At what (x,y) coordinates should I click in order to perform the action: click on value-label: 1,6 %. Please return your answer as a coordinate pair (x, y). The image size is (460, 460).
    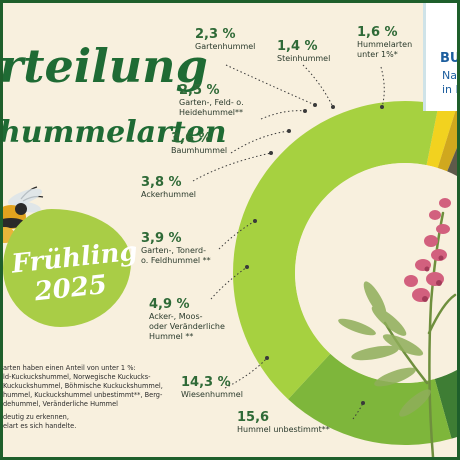
    Looking at the image, I should click on (377, 32).